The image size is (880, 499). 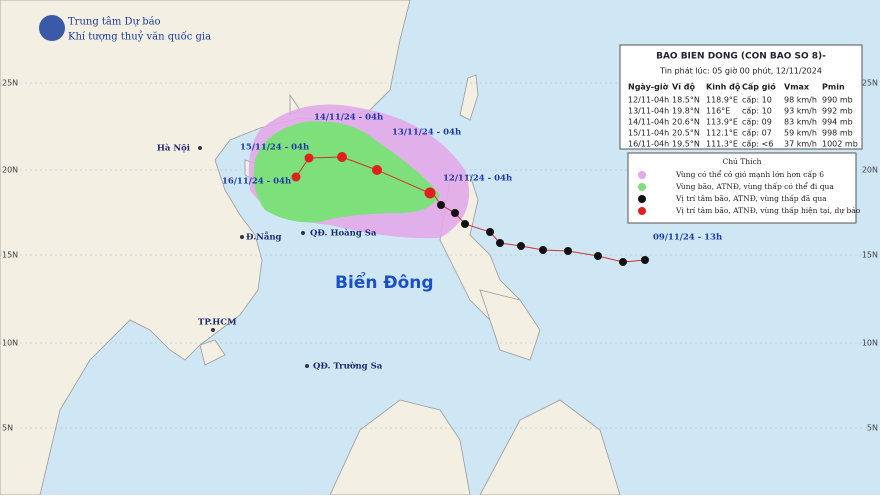 I want to click on bulletin-cell: 16/11-04h, so click(x=648, y=144).